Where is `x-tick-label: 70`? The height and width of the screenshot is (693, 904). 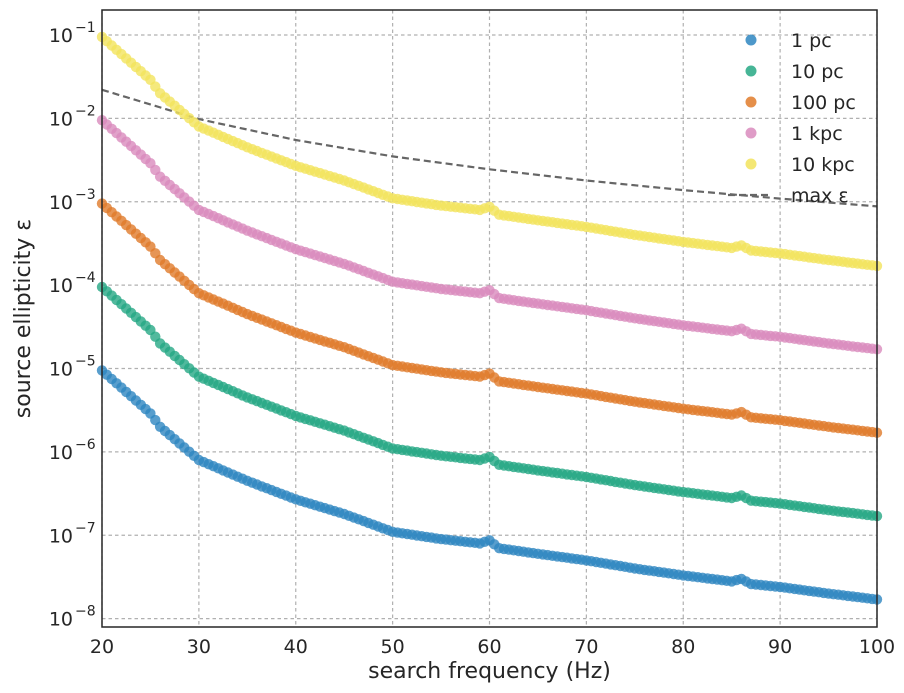
x-tick-label: 70 is located at coordinates (586, 647).